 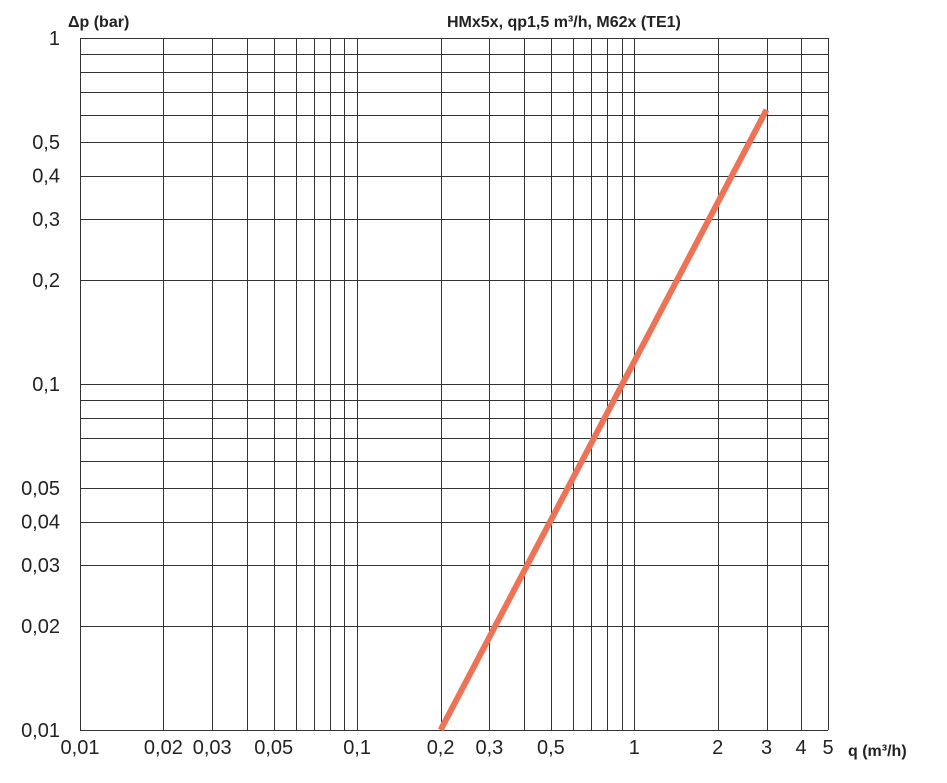 I want to click on x-tick-label-6: 0,3, so click(x=489, y=748).